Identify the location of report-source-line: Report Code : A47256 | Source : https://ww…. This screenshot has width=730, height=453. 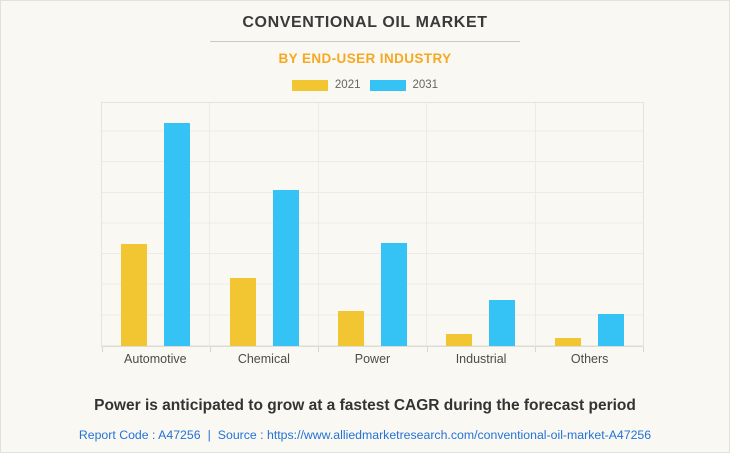
(365, 435).